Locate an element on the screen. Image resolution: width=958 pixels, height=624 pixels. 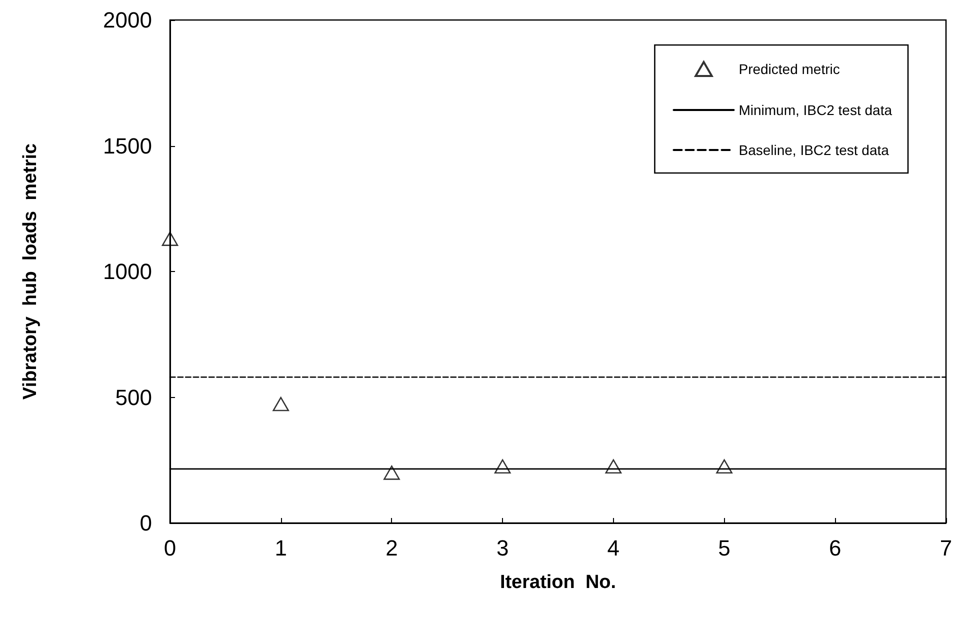
y-tick-label: 2000 is located at coordinates (127, 20).